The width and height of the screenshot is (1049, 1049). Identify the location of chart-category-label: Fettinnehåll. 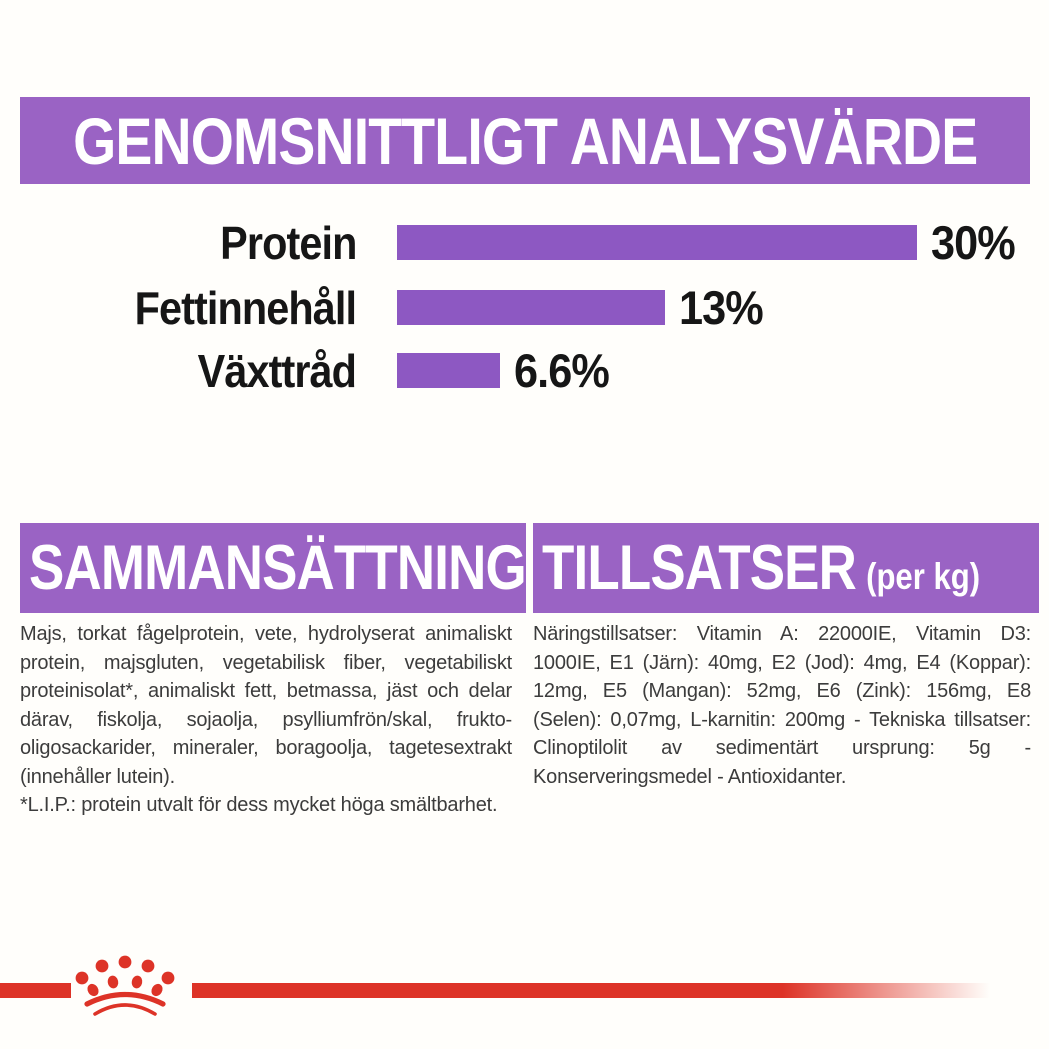
(245, 307).